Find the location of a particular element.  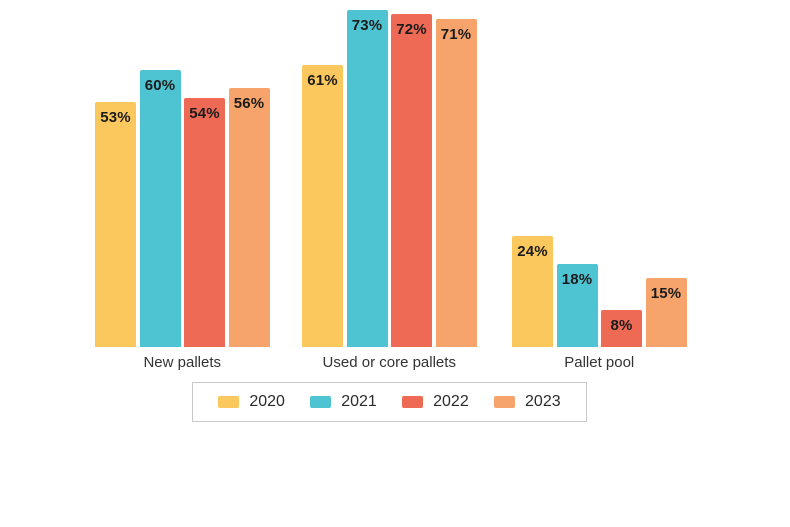

legend-item-2022: 2022 is located at coordinates (435, 402).